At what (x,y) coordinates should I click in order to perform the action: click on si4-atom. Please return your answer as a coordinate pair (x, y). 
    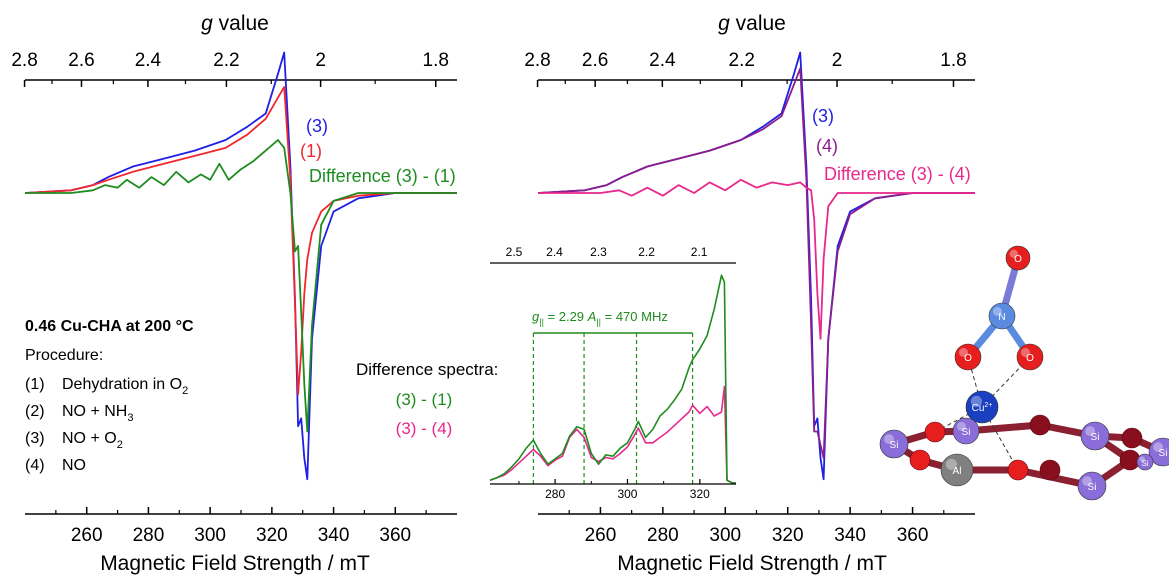
    Looking at the image, I should click on (1092, 486).